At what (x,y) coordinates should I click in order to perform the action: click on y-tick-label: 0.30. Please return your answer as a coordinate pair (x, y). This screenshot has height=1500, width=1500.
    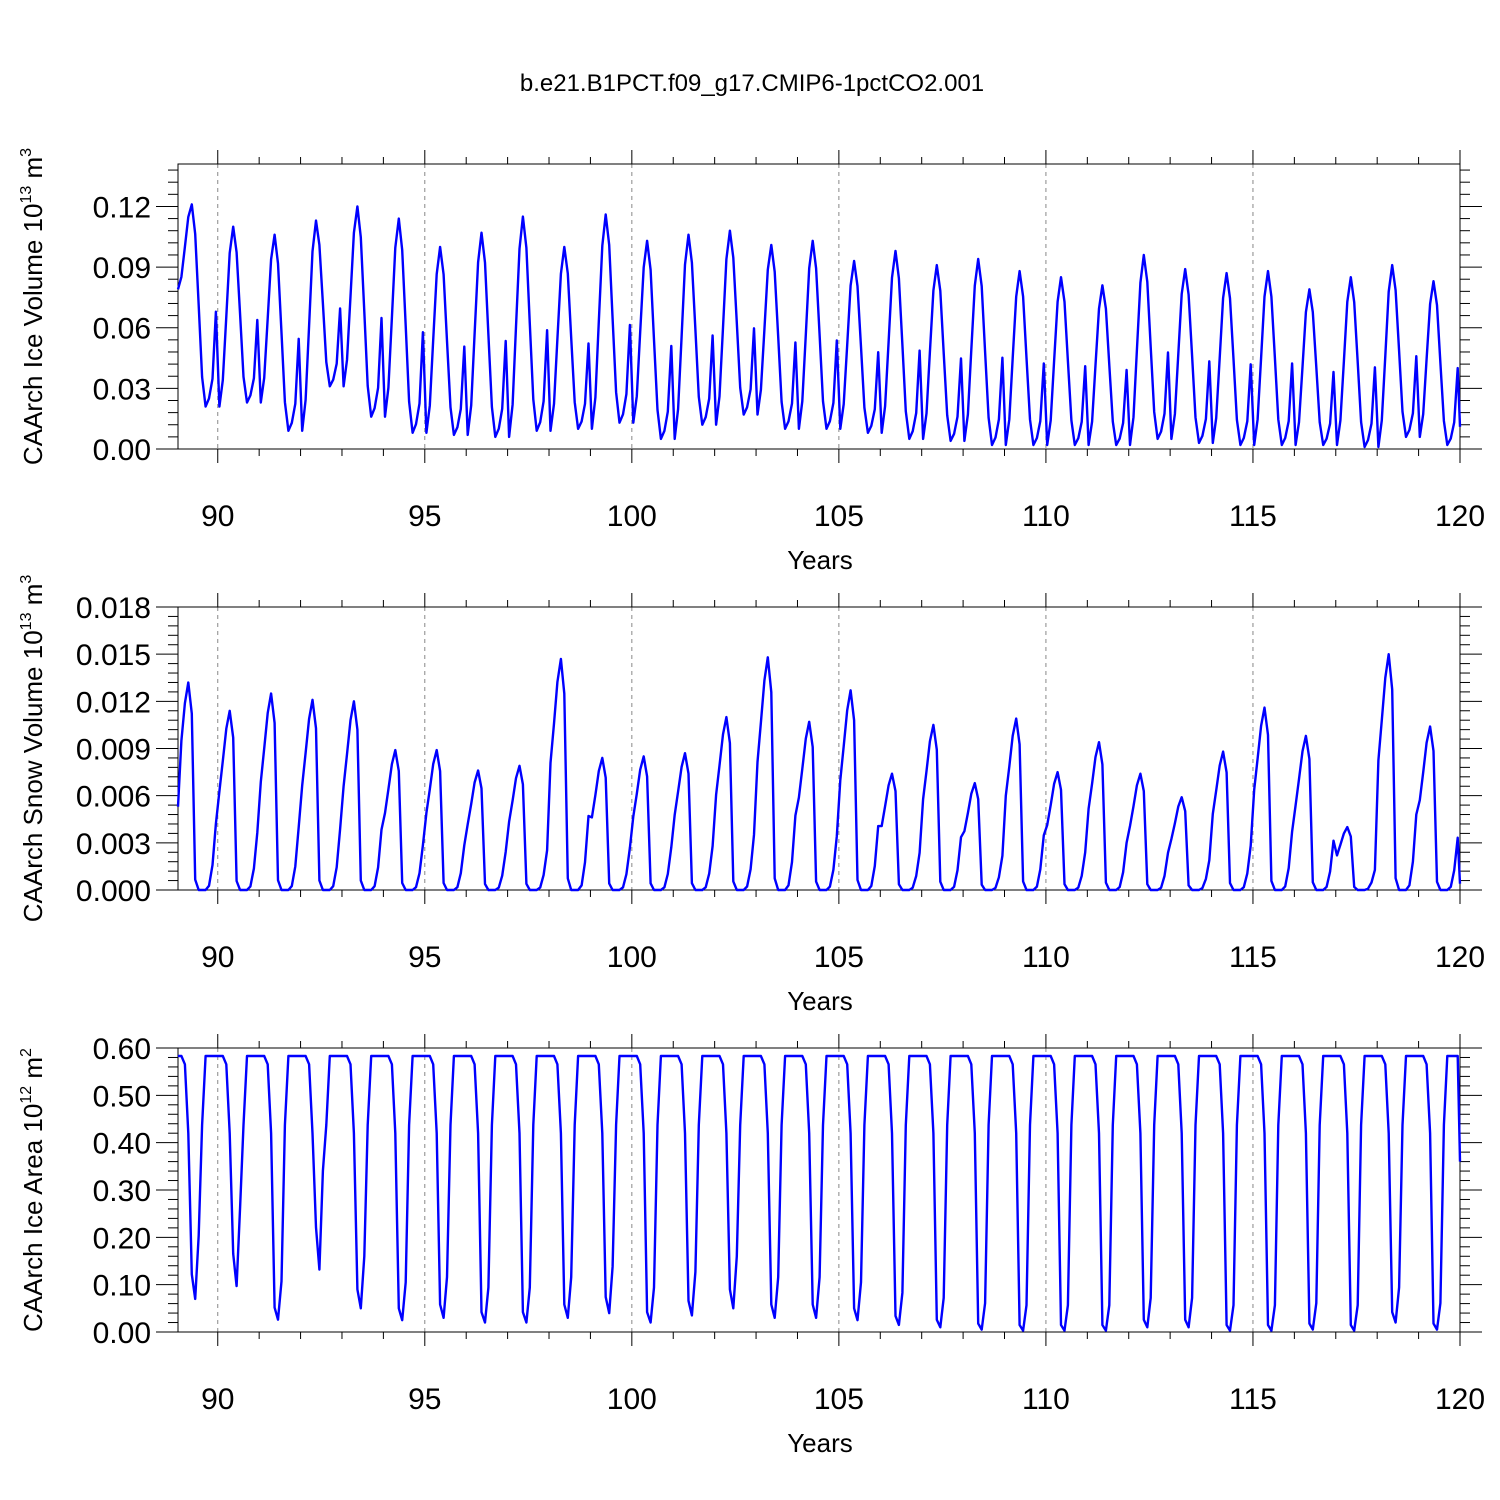
    Looking at the image, I should click on (122, 1191).